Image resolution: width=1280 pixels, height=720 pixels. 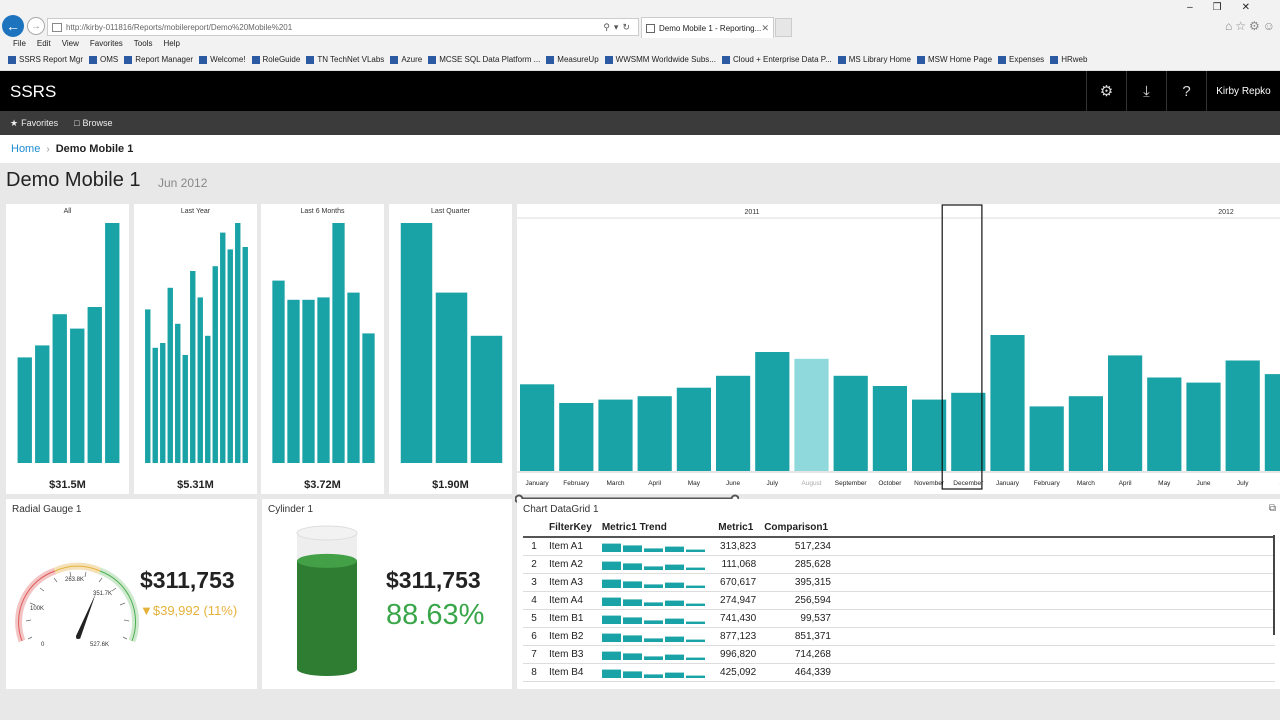 I want to click on favorite-link: Welcome!, so click(x=222, y=59).